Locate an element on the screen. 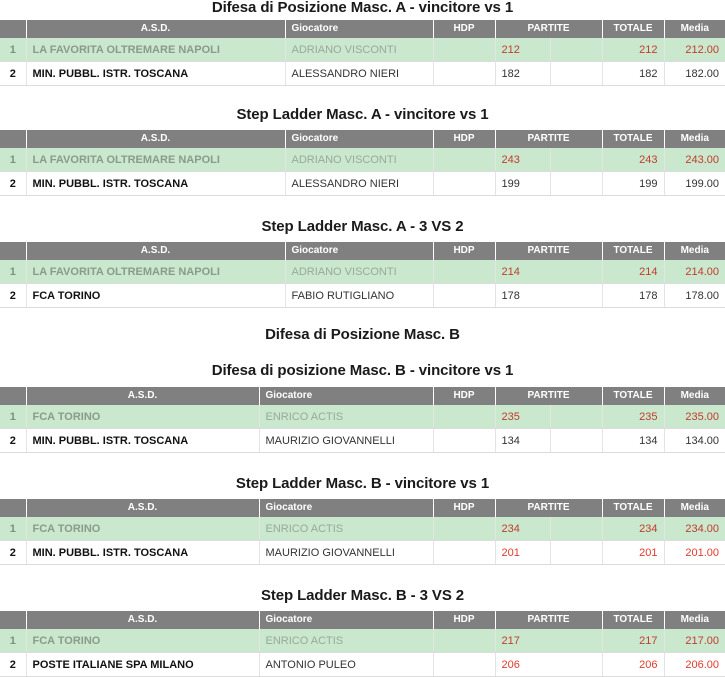  table-row: 1 FCA TORINO ENRICO ACTIS 217 217 217.00 is located at coordinates (362, 641).